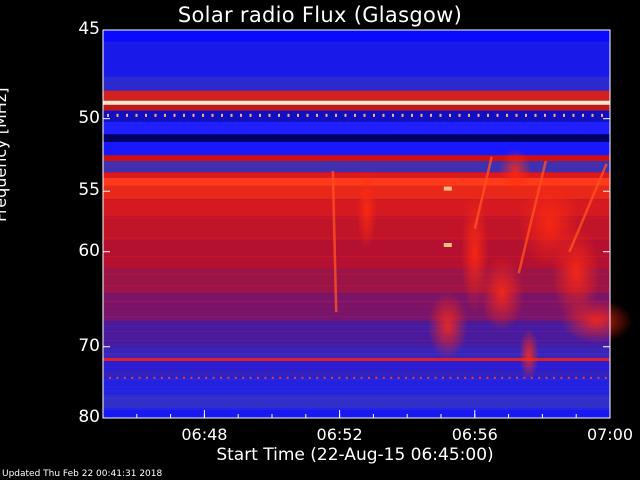 The image size is (640, 480). Describe the element at coordinates (339, 434) in the screenshot. I see `x-tick-label: 06:52` at that location.